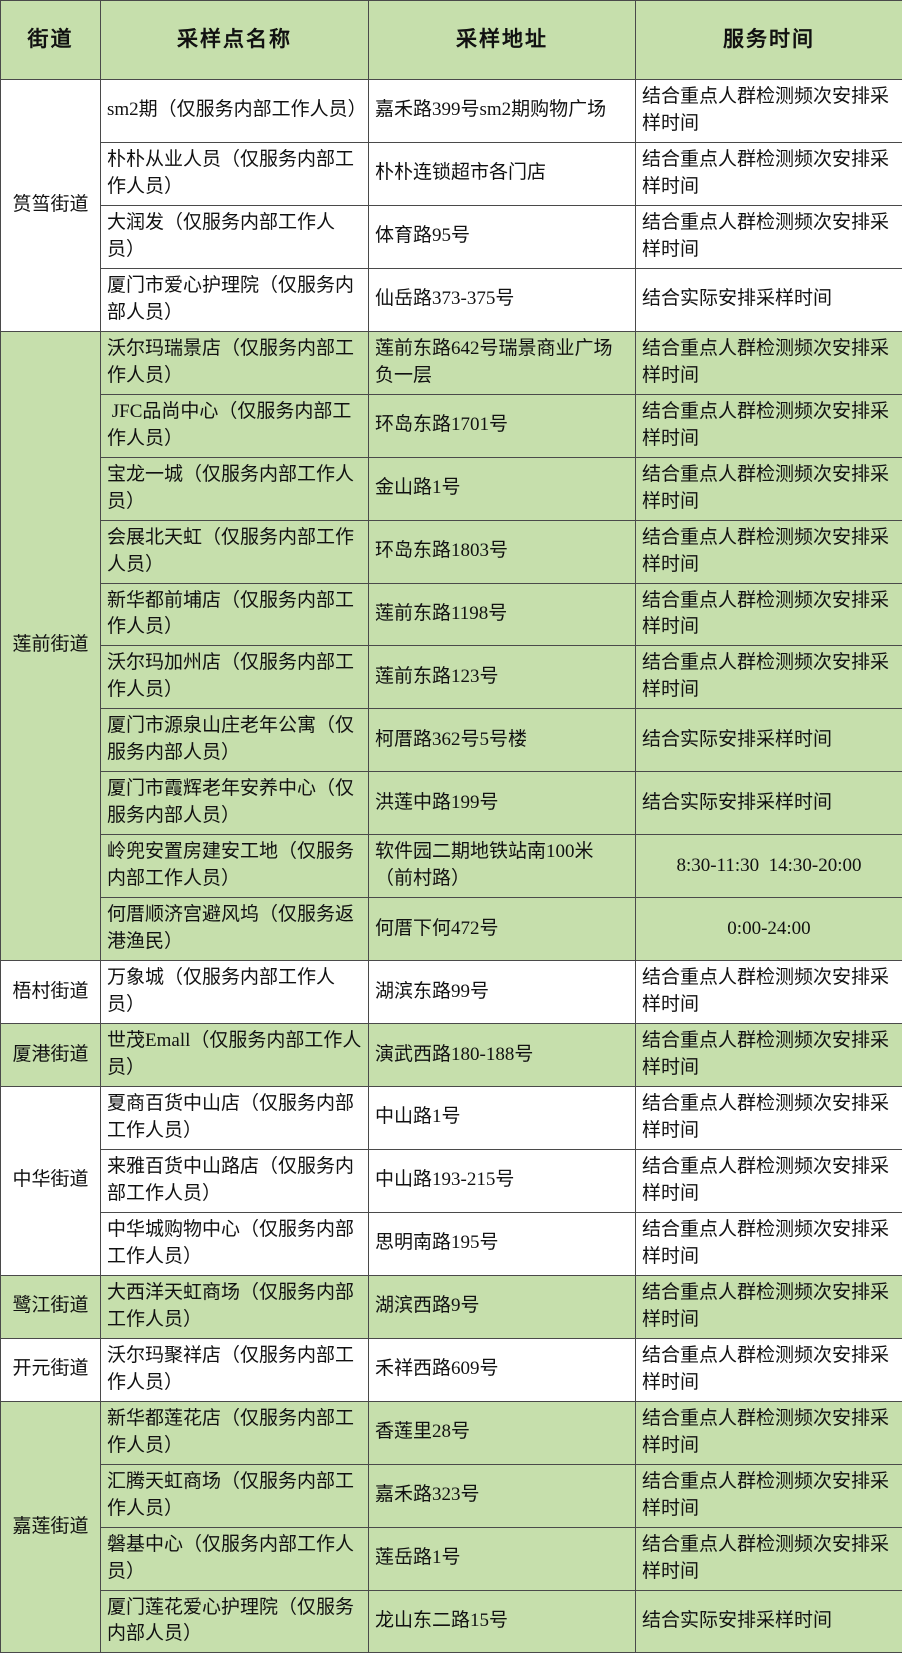 This screenshot has width=902, height=1653. I want to click on site-name-cell: sm2期（仅服务内部工作人员）, so click(235, 111).